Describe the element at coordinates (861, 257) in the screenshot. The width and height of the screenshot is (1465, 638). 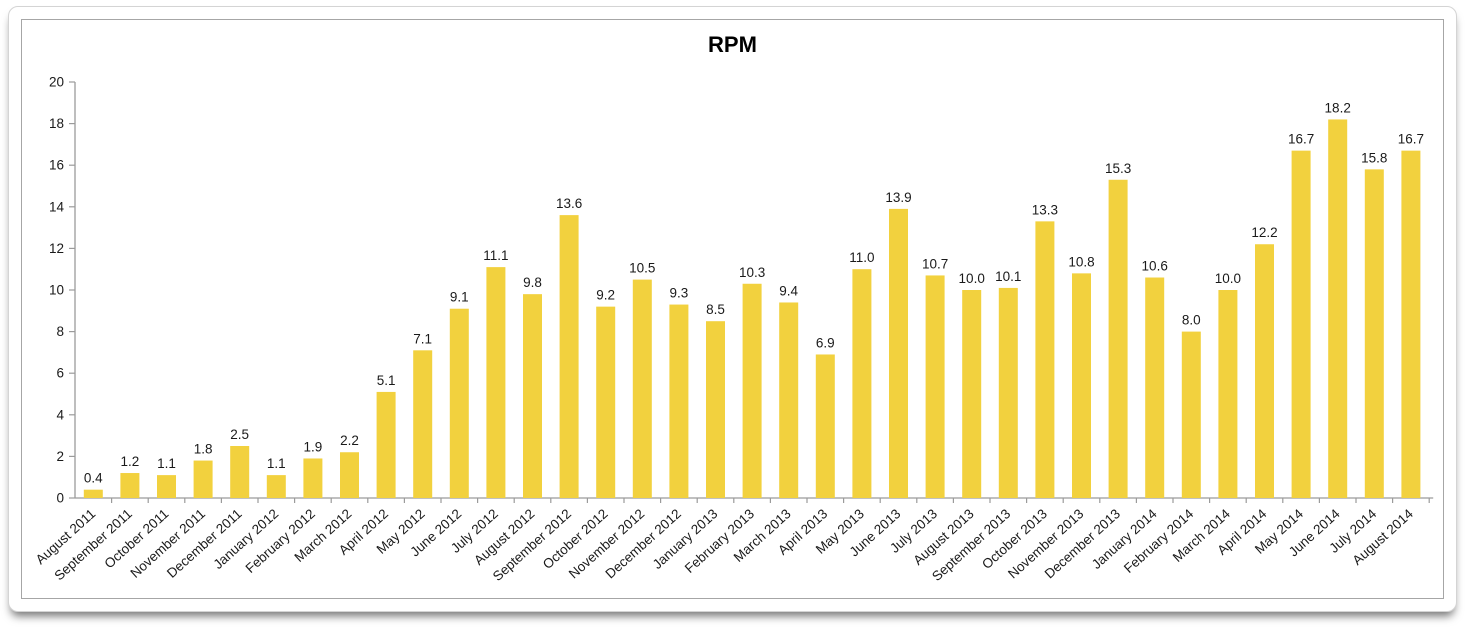
I see `bar-value-label: 11.0` at that location.